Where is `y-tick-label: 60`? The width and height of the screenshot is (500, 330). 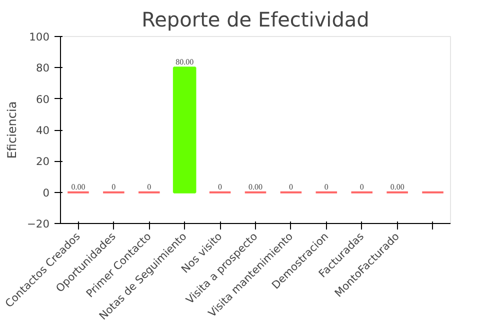 y-tick-label: 60 is located at coordinates (43, 99).